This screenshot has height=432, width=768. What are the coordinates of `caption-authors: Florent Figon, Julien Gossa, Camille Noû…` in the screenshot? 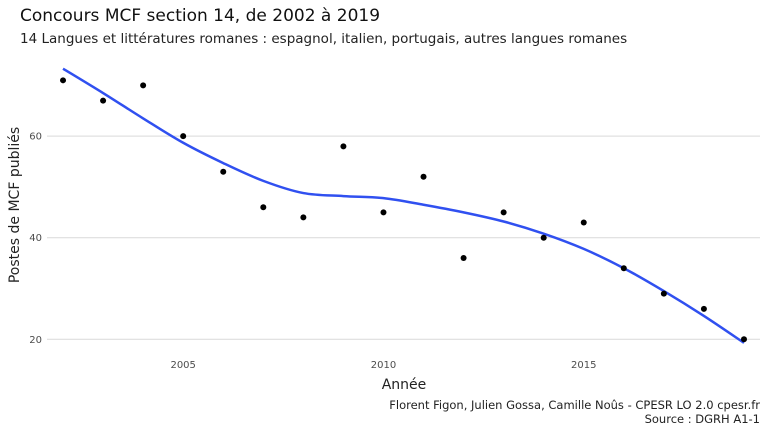 It's located at (574, 405).